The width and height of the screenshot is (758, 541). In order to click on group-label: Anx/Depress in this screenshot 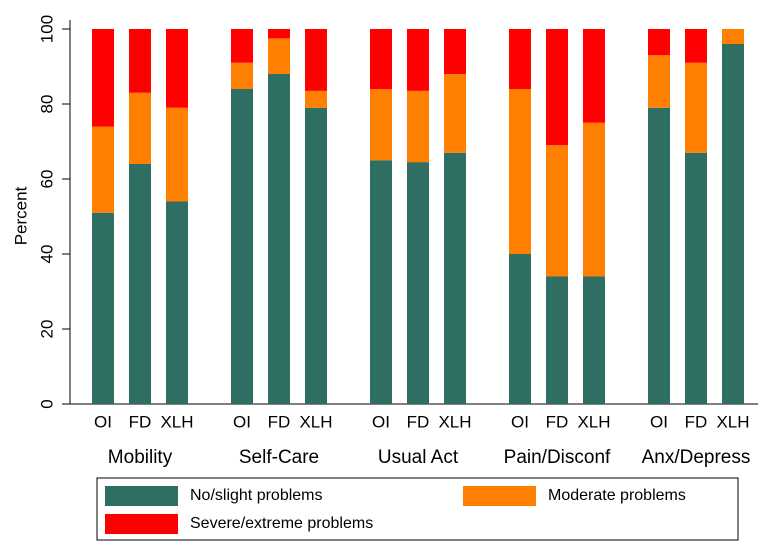, I will do `click(696, 457)`.